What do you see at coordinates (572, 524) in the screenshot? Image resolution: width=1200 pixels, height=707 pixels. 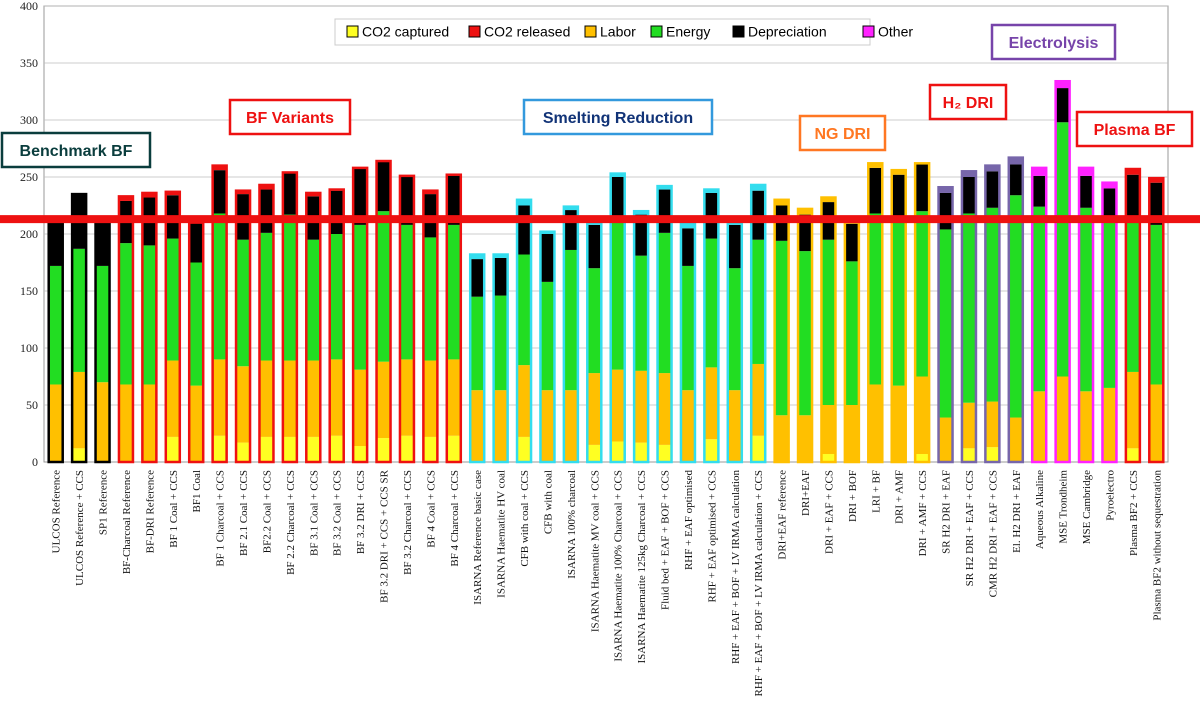 I see `category-label: ISARNA 100% charcoal` at bounding box center [572, 524].